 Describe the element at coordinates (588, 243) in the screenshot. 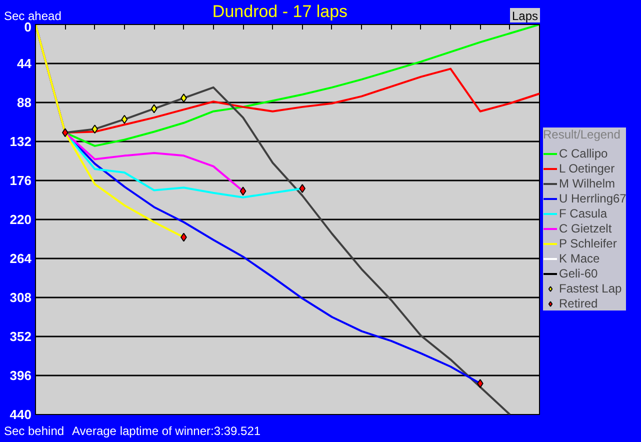

I see `legend-label: P Schleifer` at that location.